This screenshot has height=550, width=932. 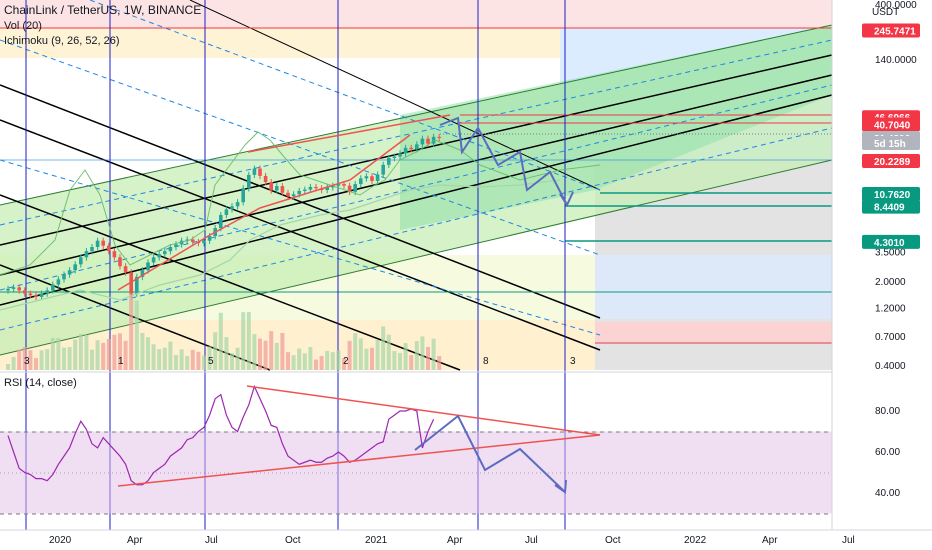 What do you see at coordinates (890, 337) in the screenshot?
I see `price-tick: 0.7000` at bounding box center [890, 337].